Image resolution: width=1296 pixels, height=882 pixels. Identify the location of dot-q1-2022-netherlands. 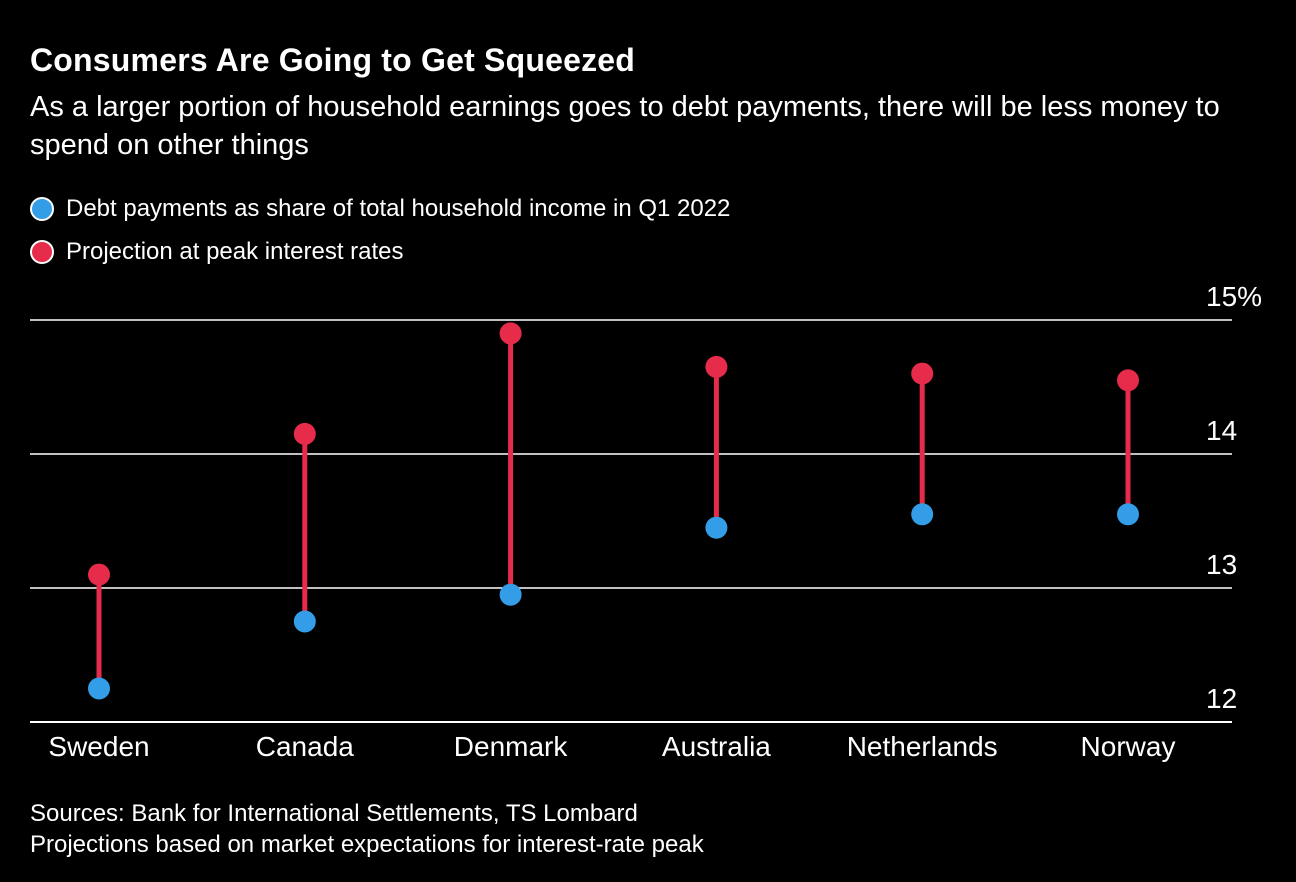
(922, 514).